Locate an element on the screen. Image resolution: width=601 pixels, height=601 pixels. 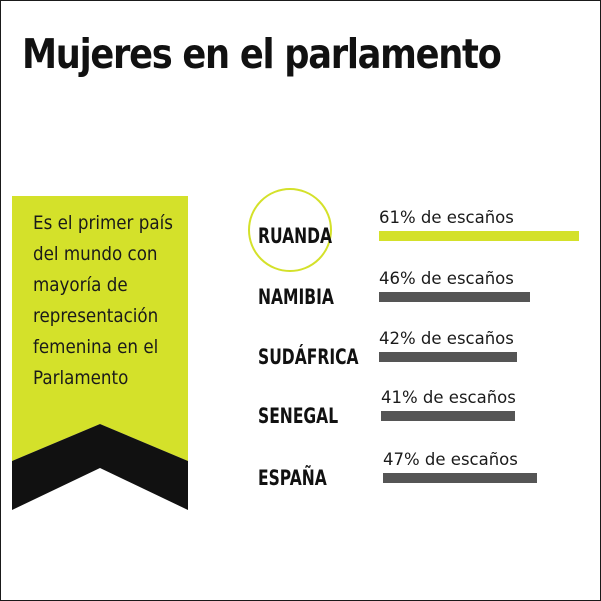
country-label: SENEGAL is located at coordinates (298, 416).